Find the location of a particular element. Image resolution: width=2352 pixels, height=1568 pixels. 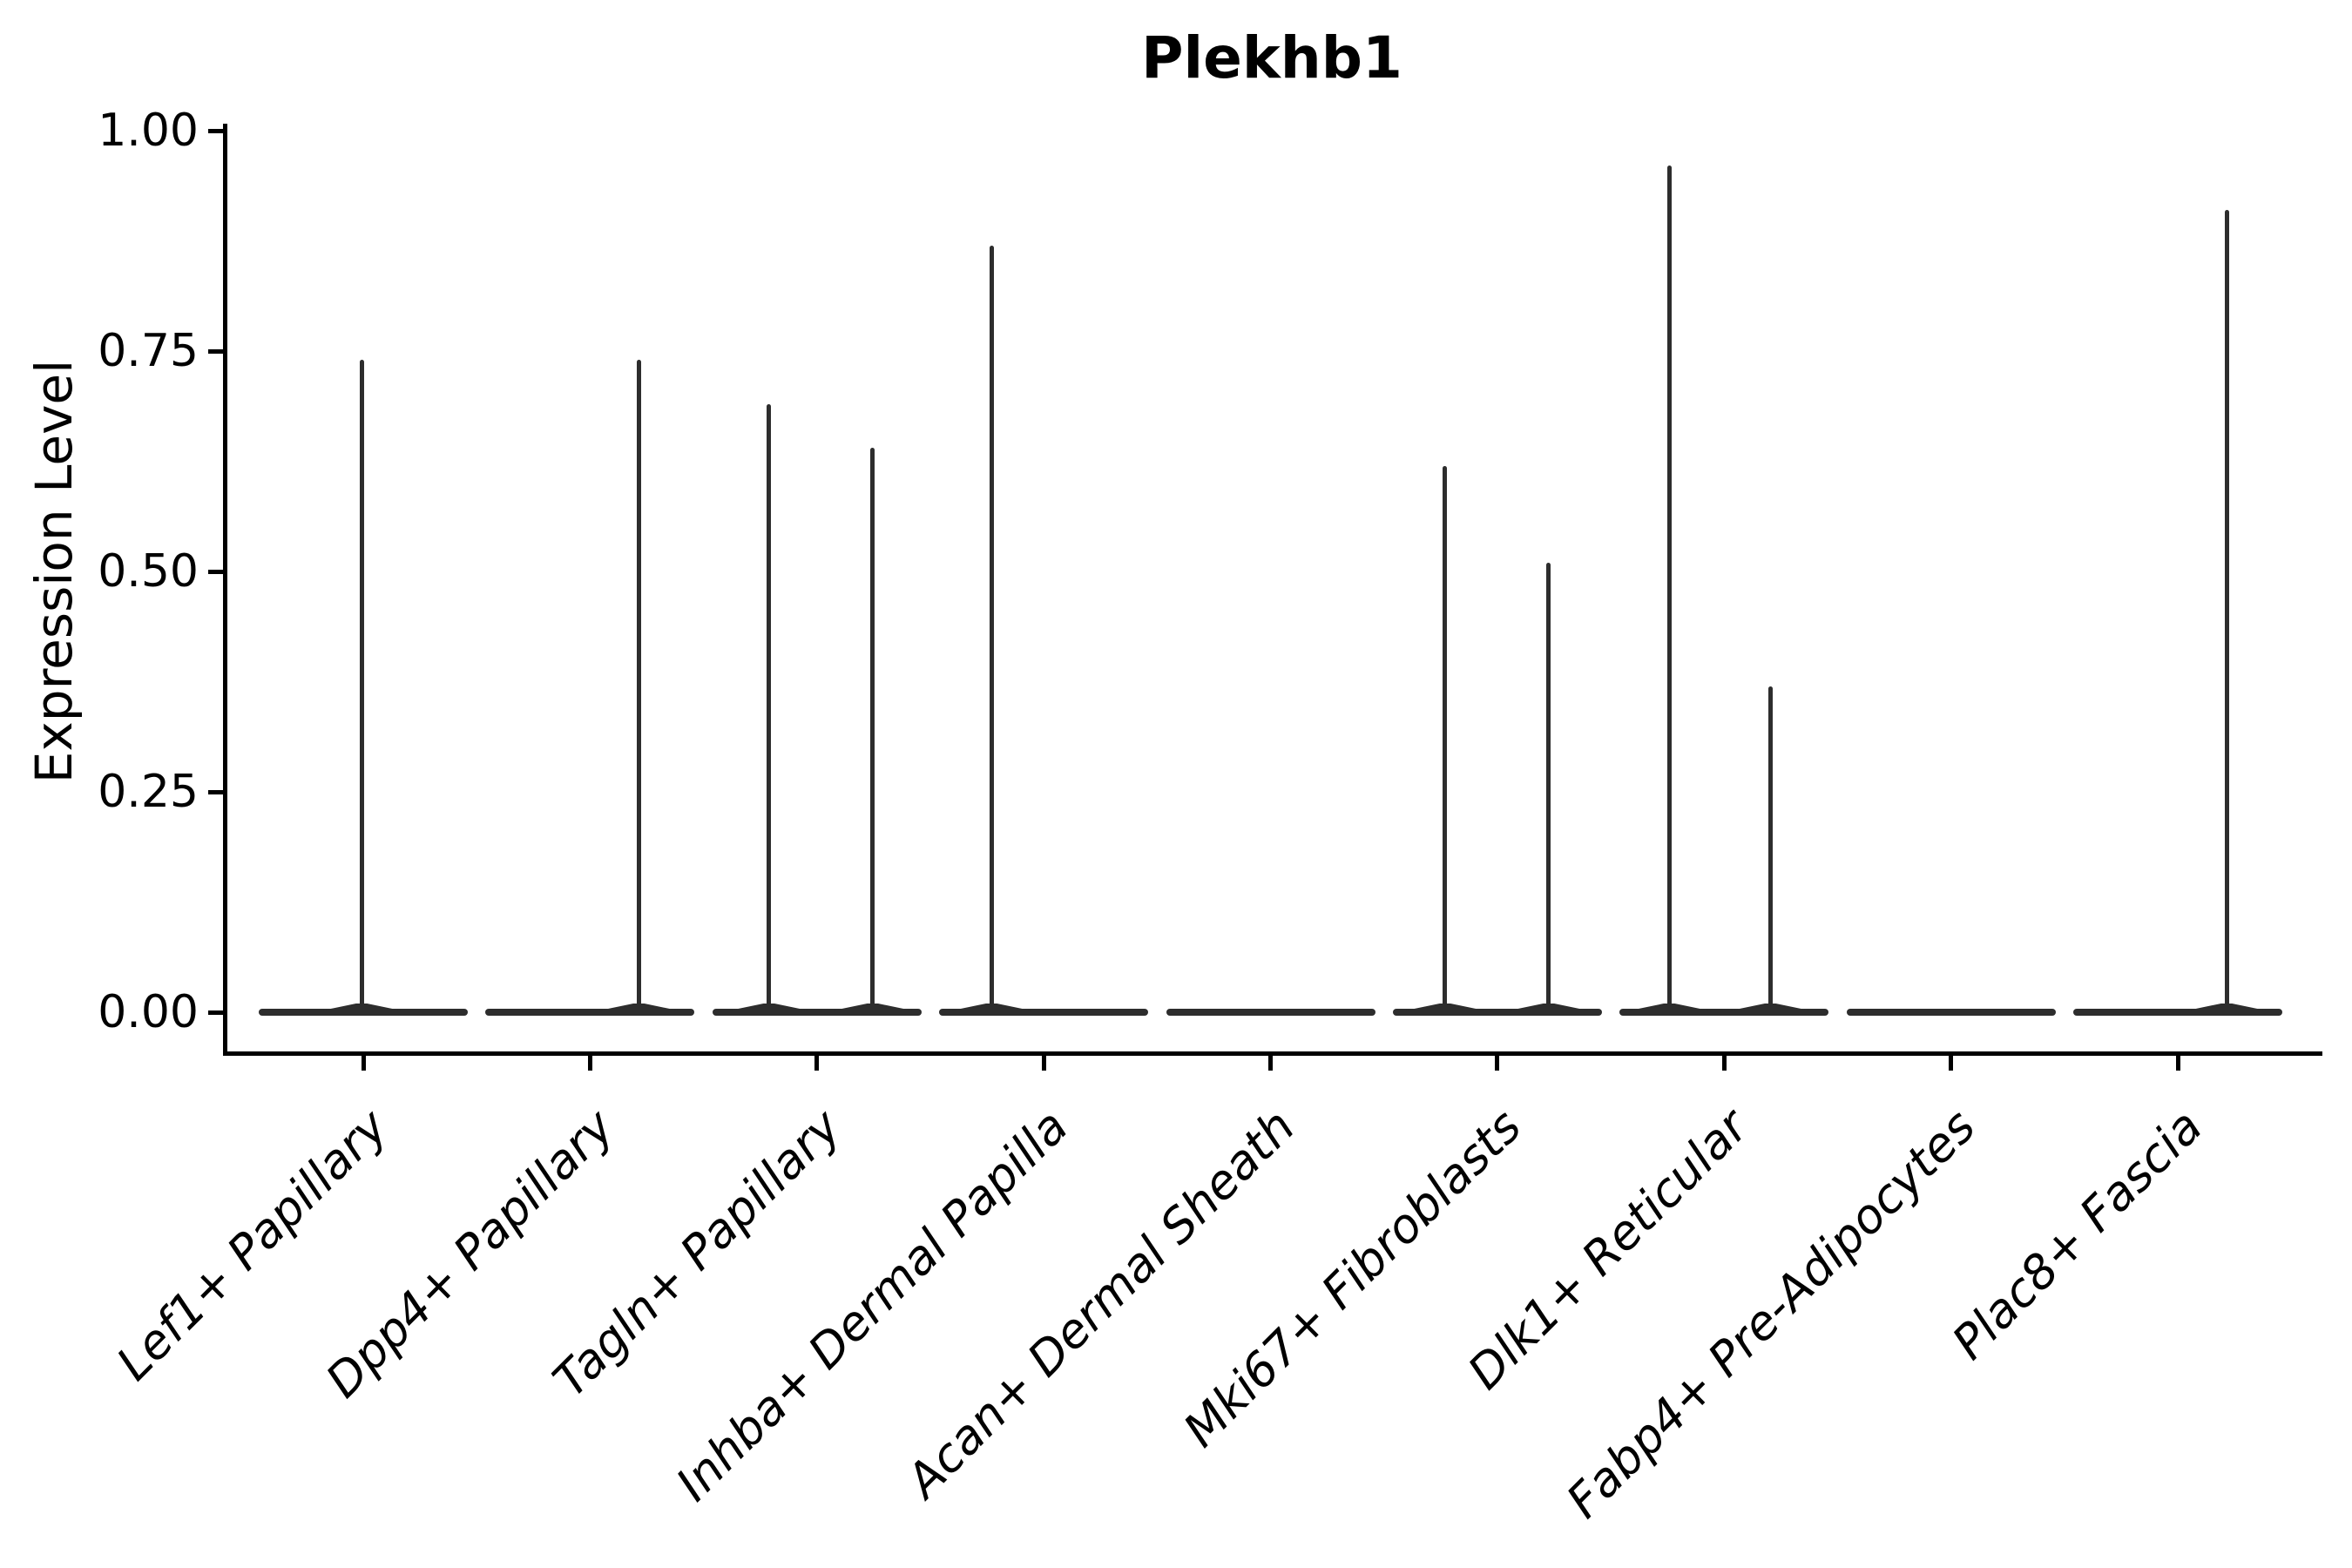

y-tick-label: 0.00 is located at coordinates (148, 1012).